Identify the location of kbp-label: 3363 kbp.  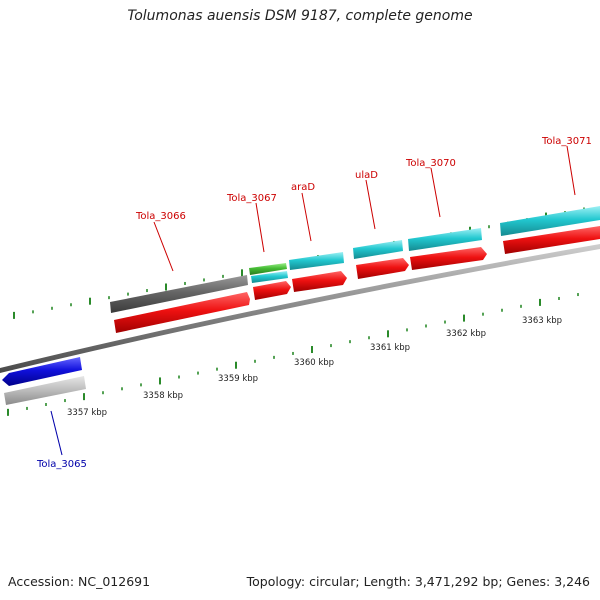
(542, 321).